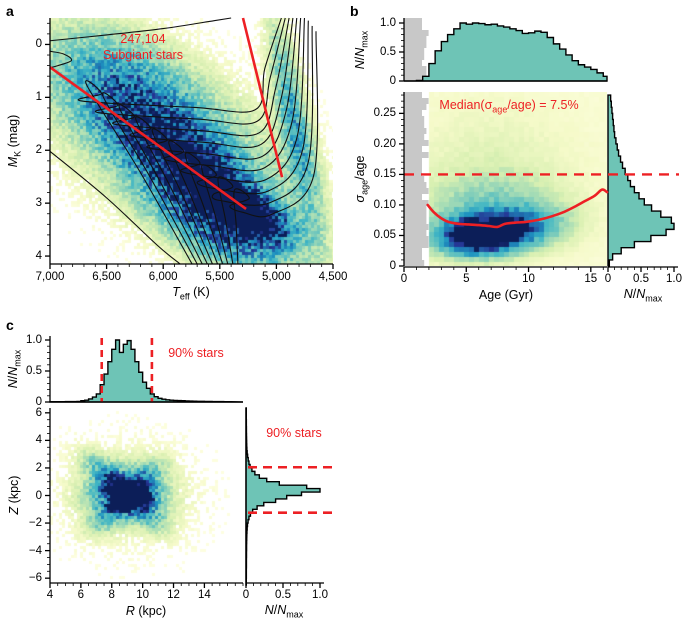 Image resolution: width=685 pixels, height=624 pixels. I want to click on panel-a-letter: a, so click(10, 11).